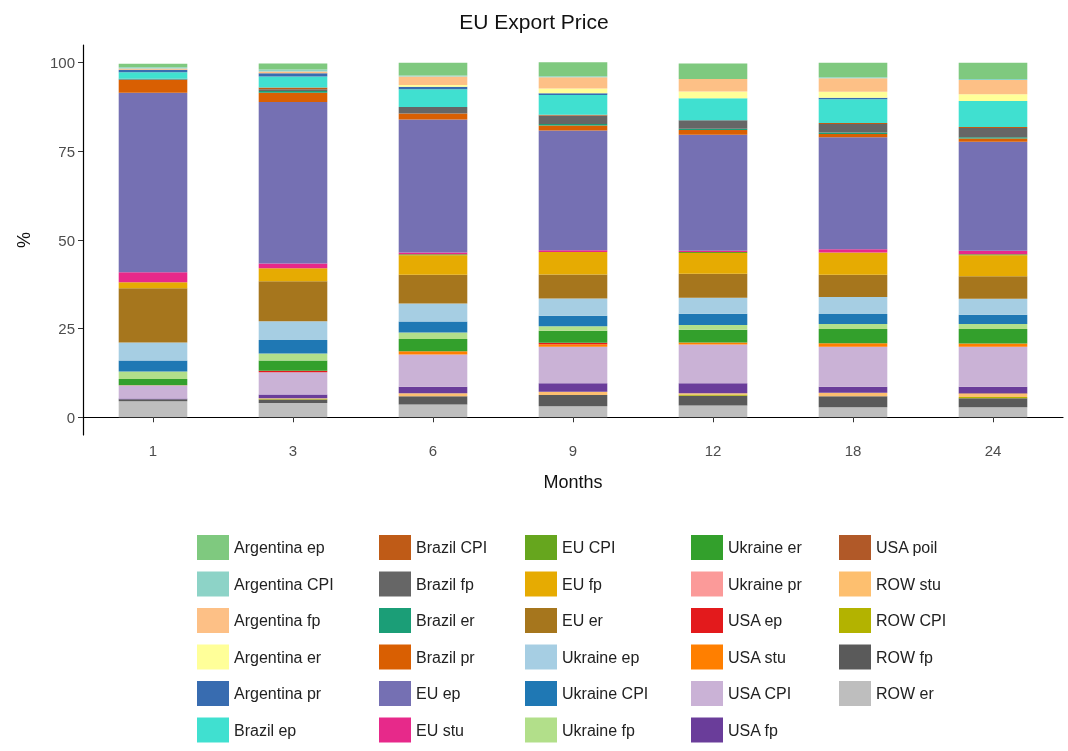 This screenshot has width=1068, height=751. Describe the element at coordinates (440, 730) in the screenshot. I see `legend-label: EU stu` at that location.